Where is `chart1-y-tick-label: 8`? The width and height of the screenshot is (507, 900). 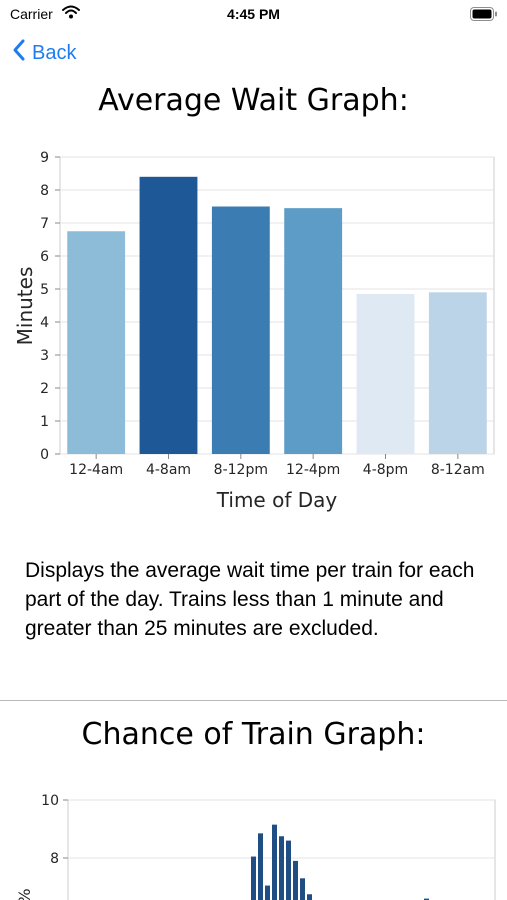
chart1-y-tick-label: 8 is located at coordinates (44, 191).